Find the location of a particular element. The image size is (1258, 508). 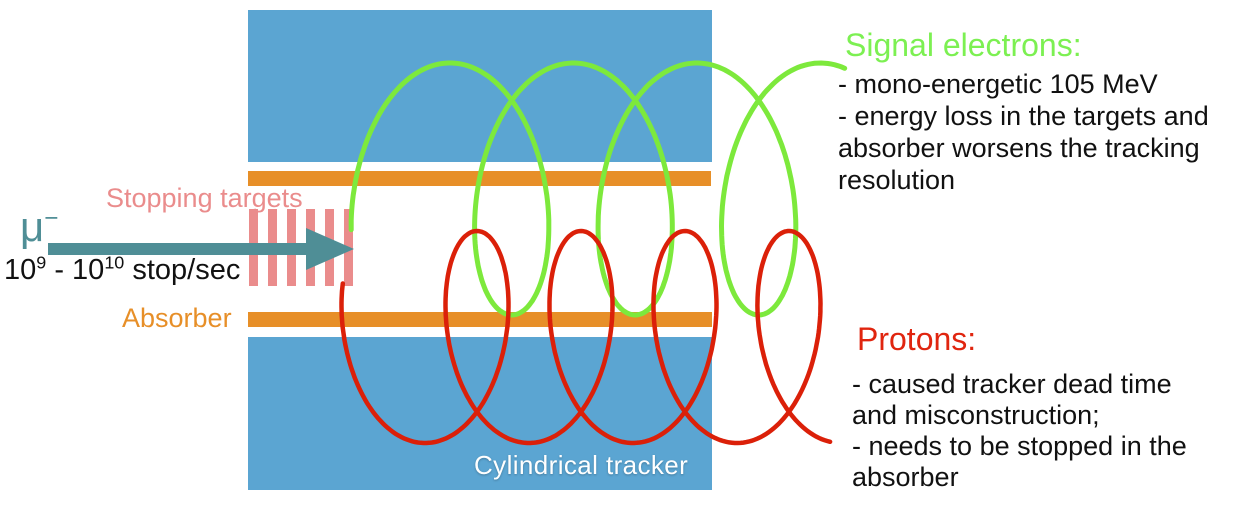

muon-beam-arrowhead is located at coordinates (330, 249).